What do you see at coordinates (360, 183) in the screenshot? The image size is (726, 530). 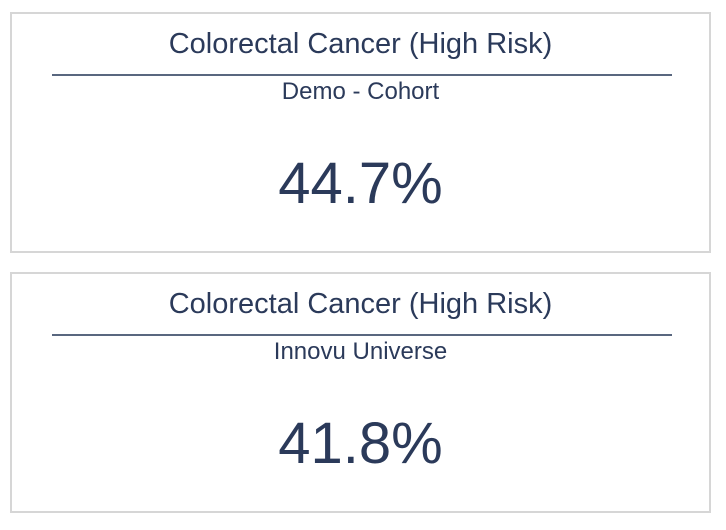 I see `metric-value: 44.7%` at bounding box center [360, 183].